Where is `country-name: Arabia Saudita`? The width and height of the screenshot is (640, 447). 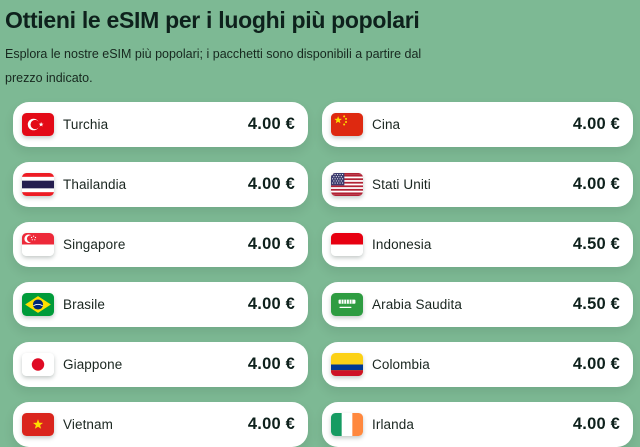
country-name: Arabia Saudita is located at coordinates (417, 305).